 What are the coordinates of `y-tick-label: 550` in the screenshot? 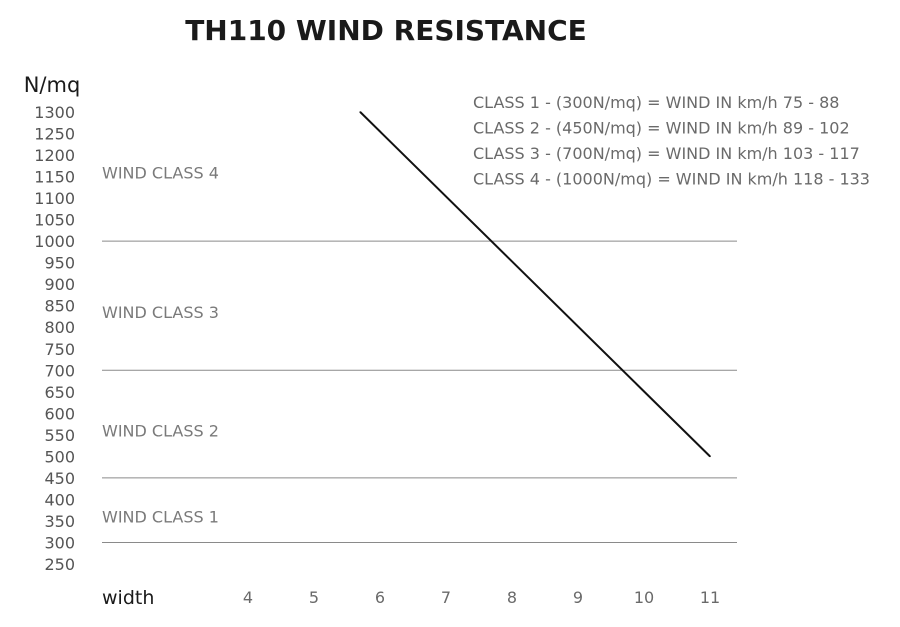 It's located at (59, 435).